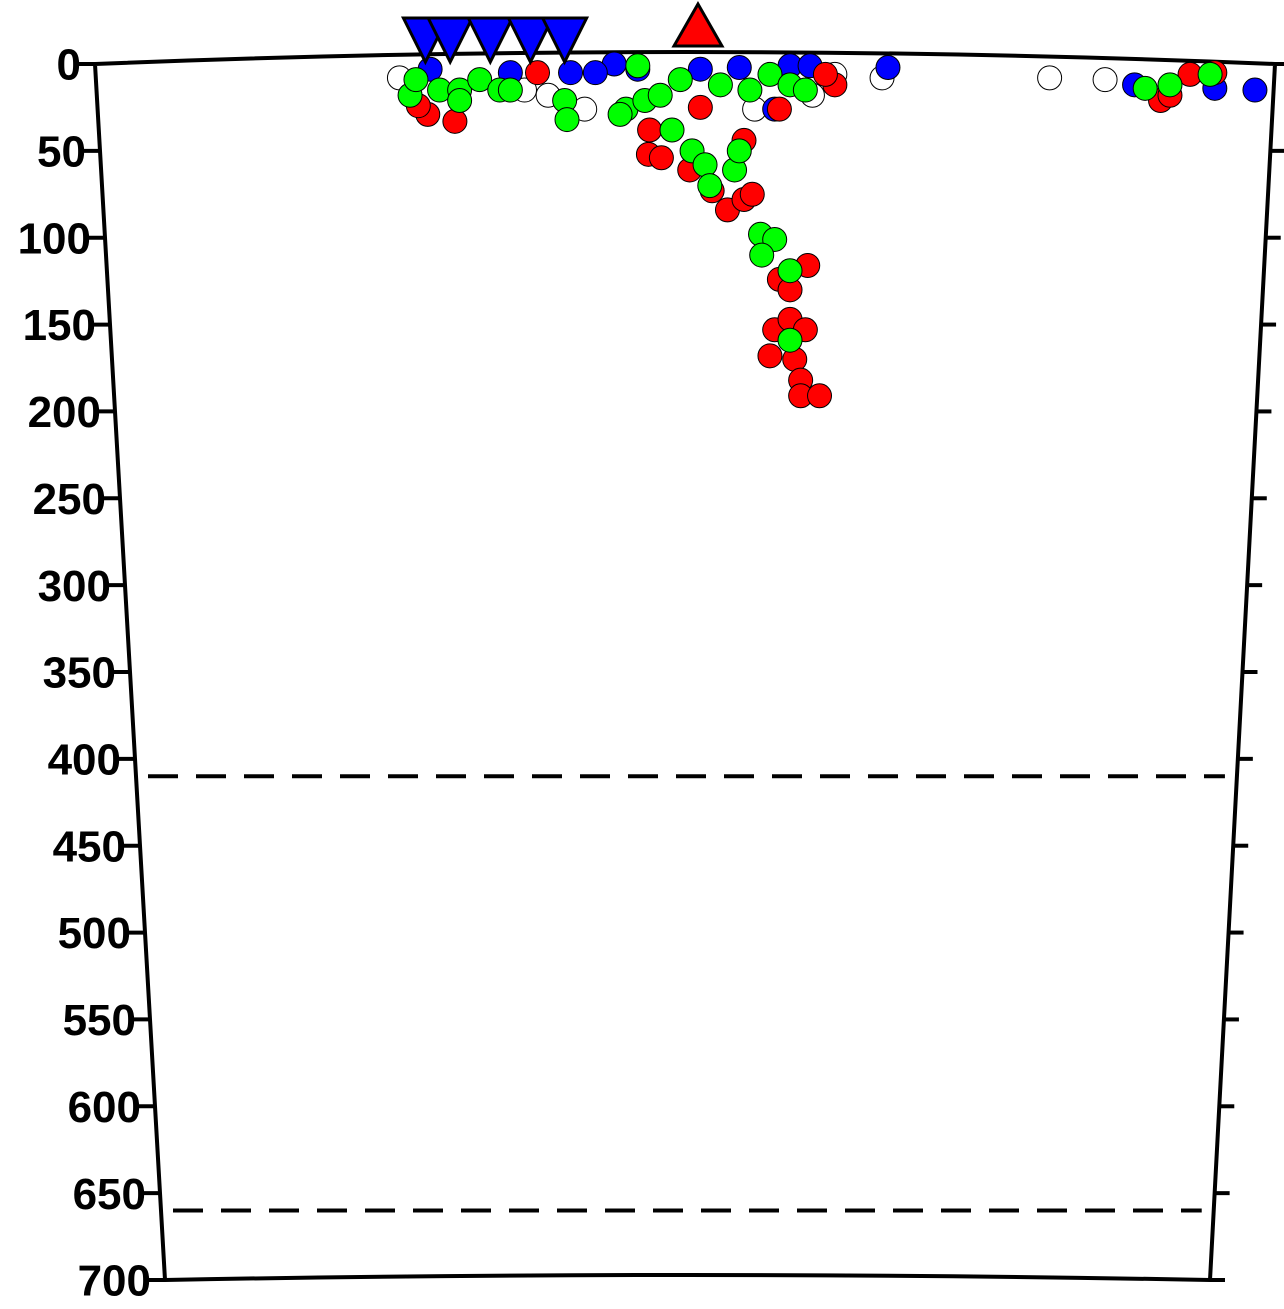 This screenshot has width=1284, height=1309. I want to click on y-tick-label: 400, so click(84, 759).